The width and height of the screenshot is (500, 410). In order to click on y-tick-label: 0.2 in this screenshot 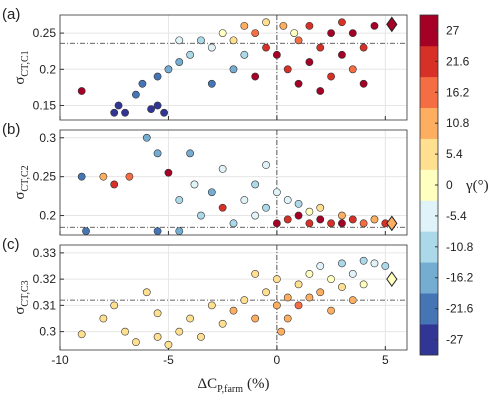, I will do `click(47, 69)`.